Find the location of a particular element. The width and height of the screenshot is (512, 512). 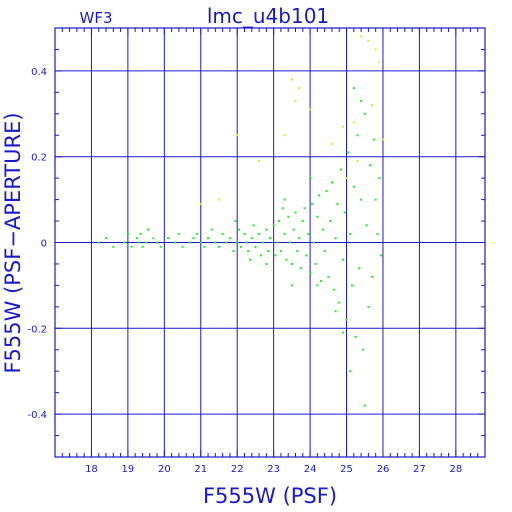

y-tick-label: 0.4 is located at coordinates (39, 72).